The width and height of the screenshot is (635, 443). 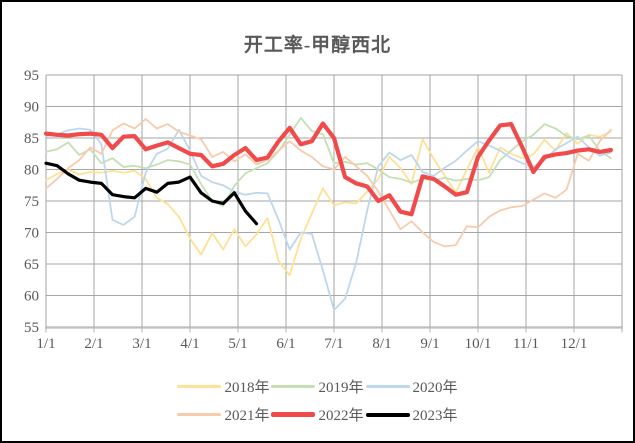 I want to click on legend-label: 2022年, so click(x=341, y=416).